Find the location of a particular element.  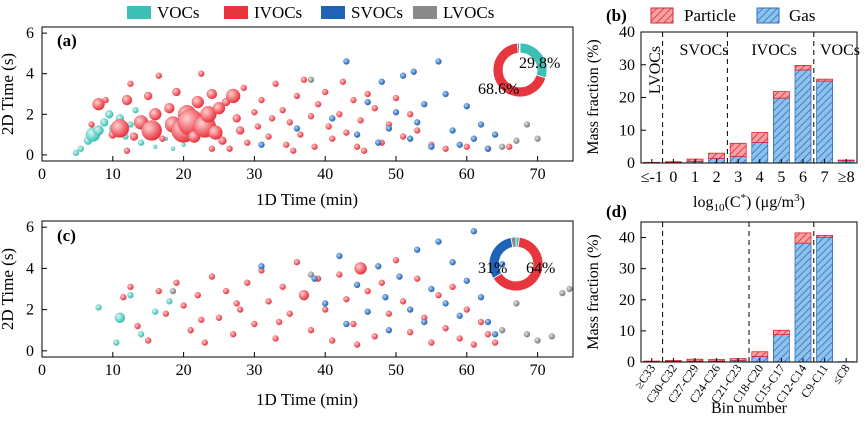

panel-a-ytick-label: 0 is located at coordinates (30, 155).